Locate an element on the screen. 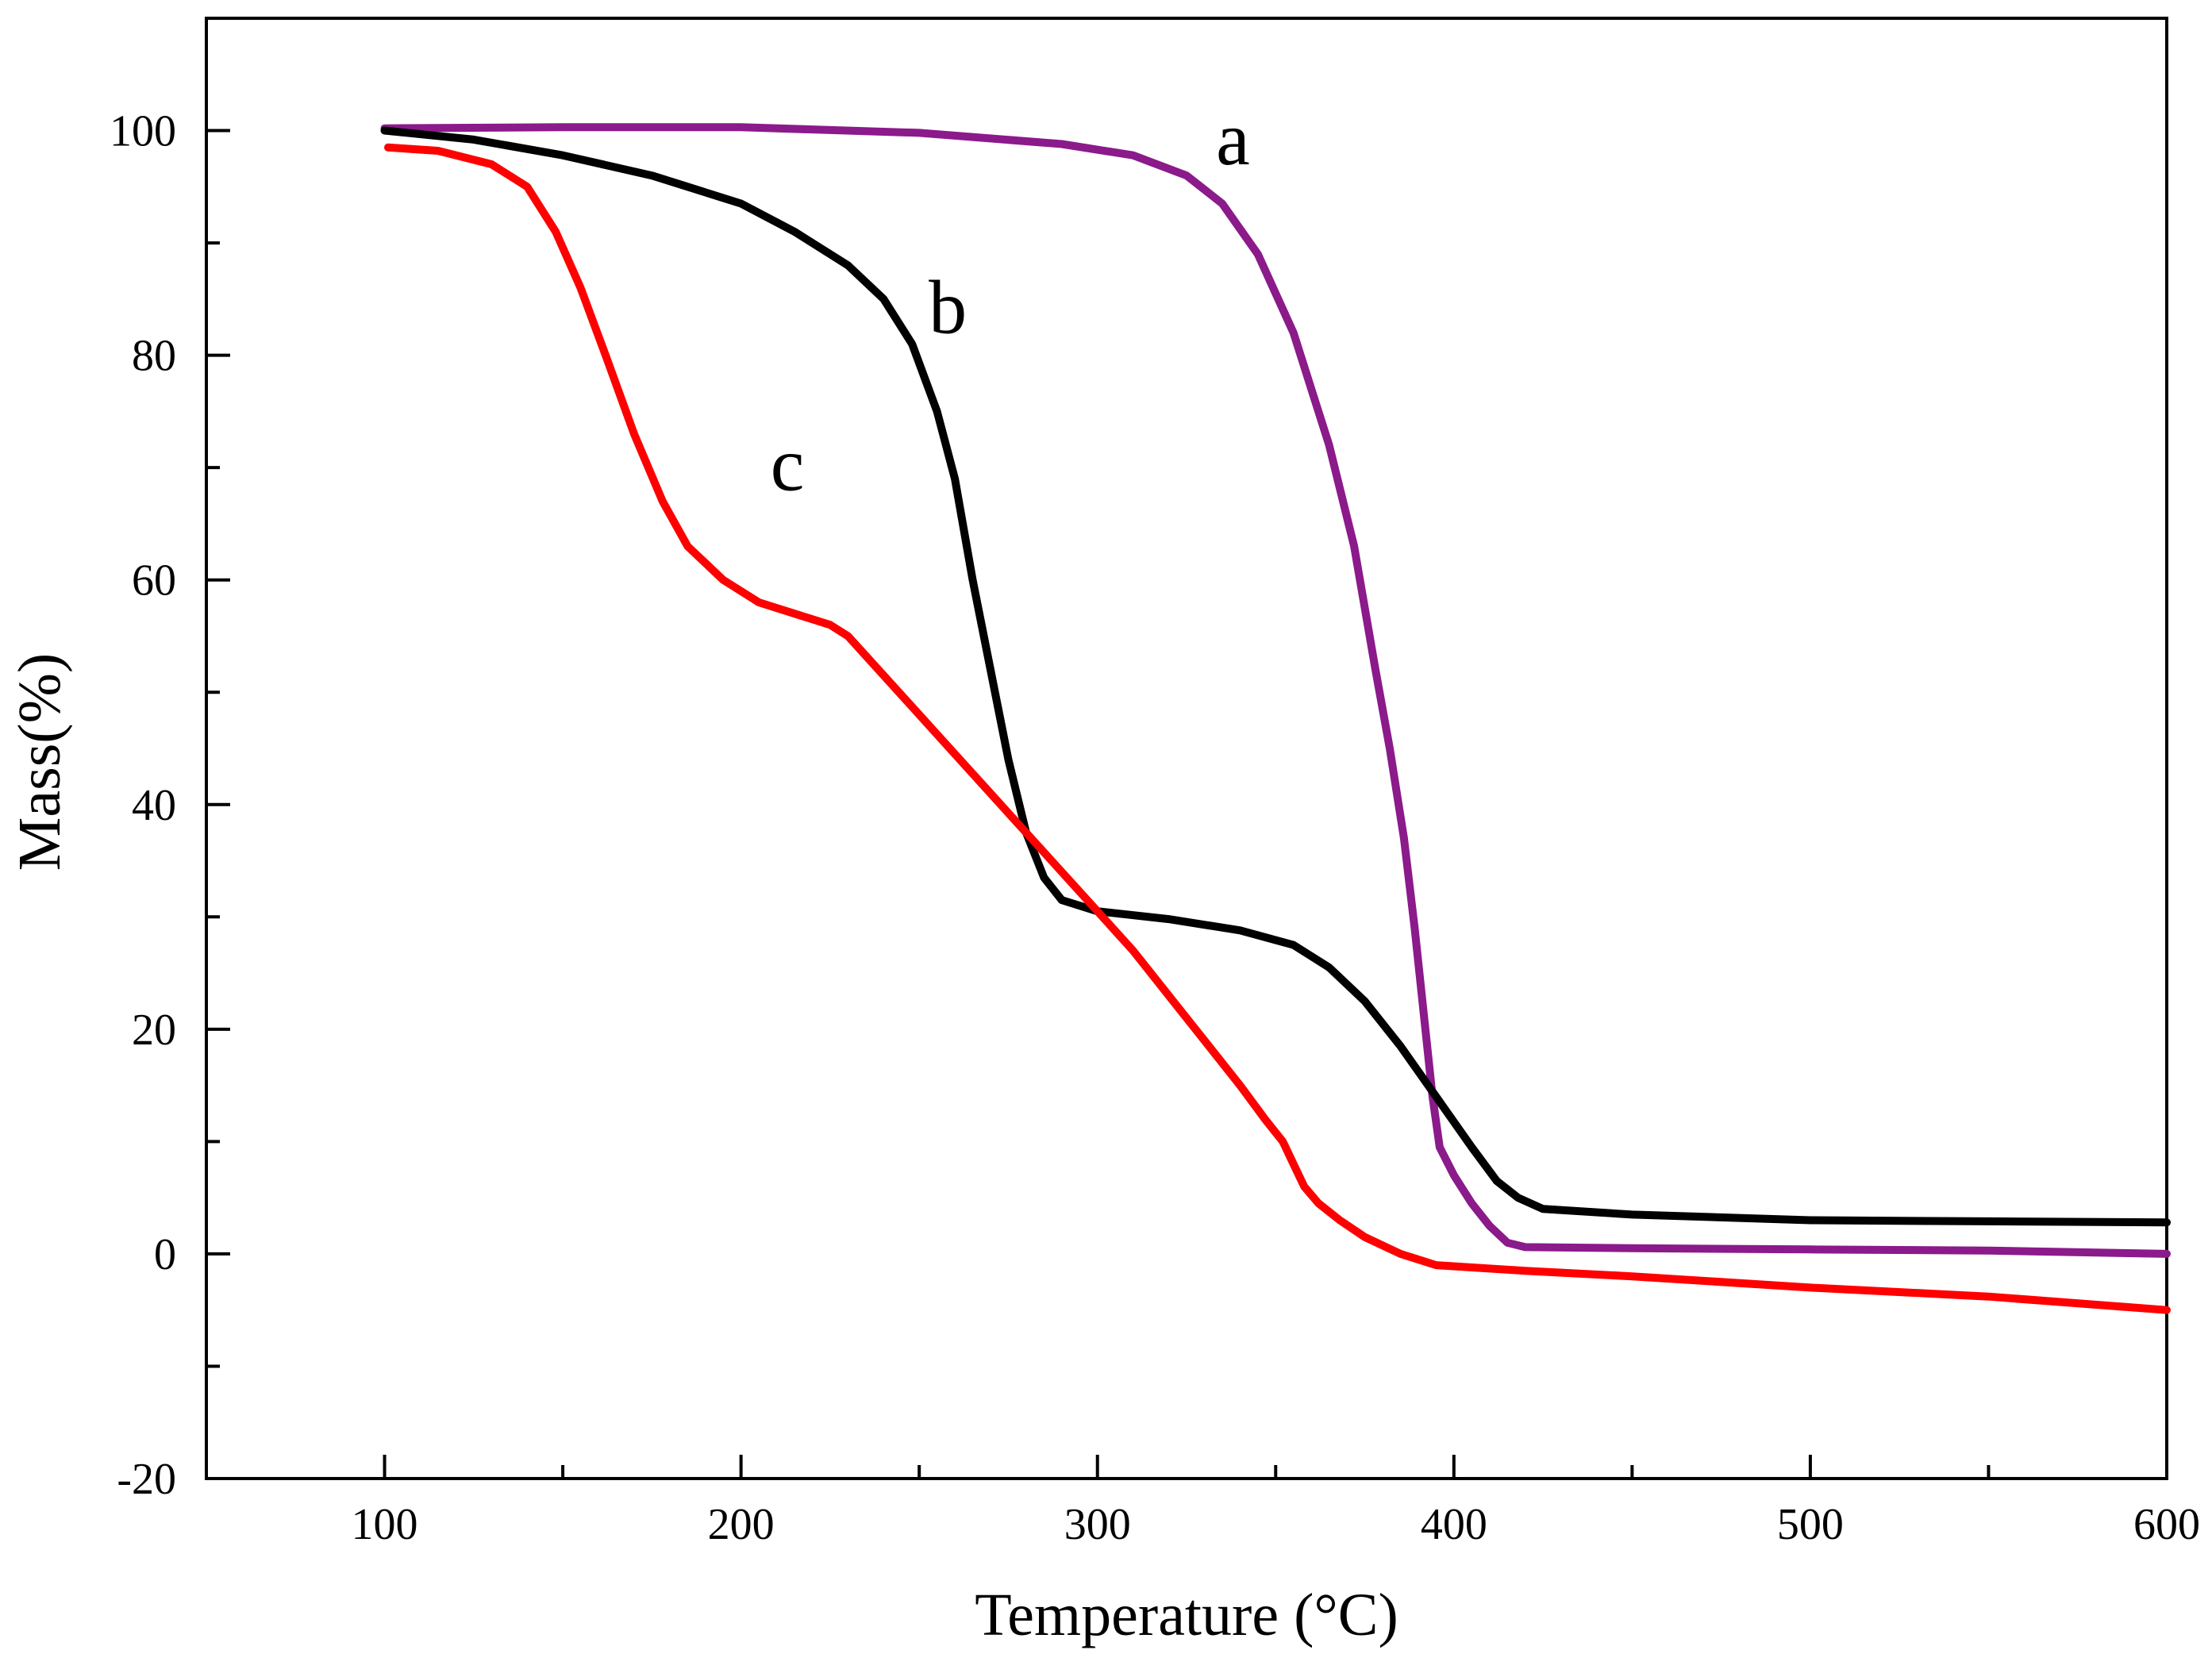 Image resolution: width=2212 pixels, height=1673 pixels. y-axis-title: Mass(%) is located at coordinates (39, 762).